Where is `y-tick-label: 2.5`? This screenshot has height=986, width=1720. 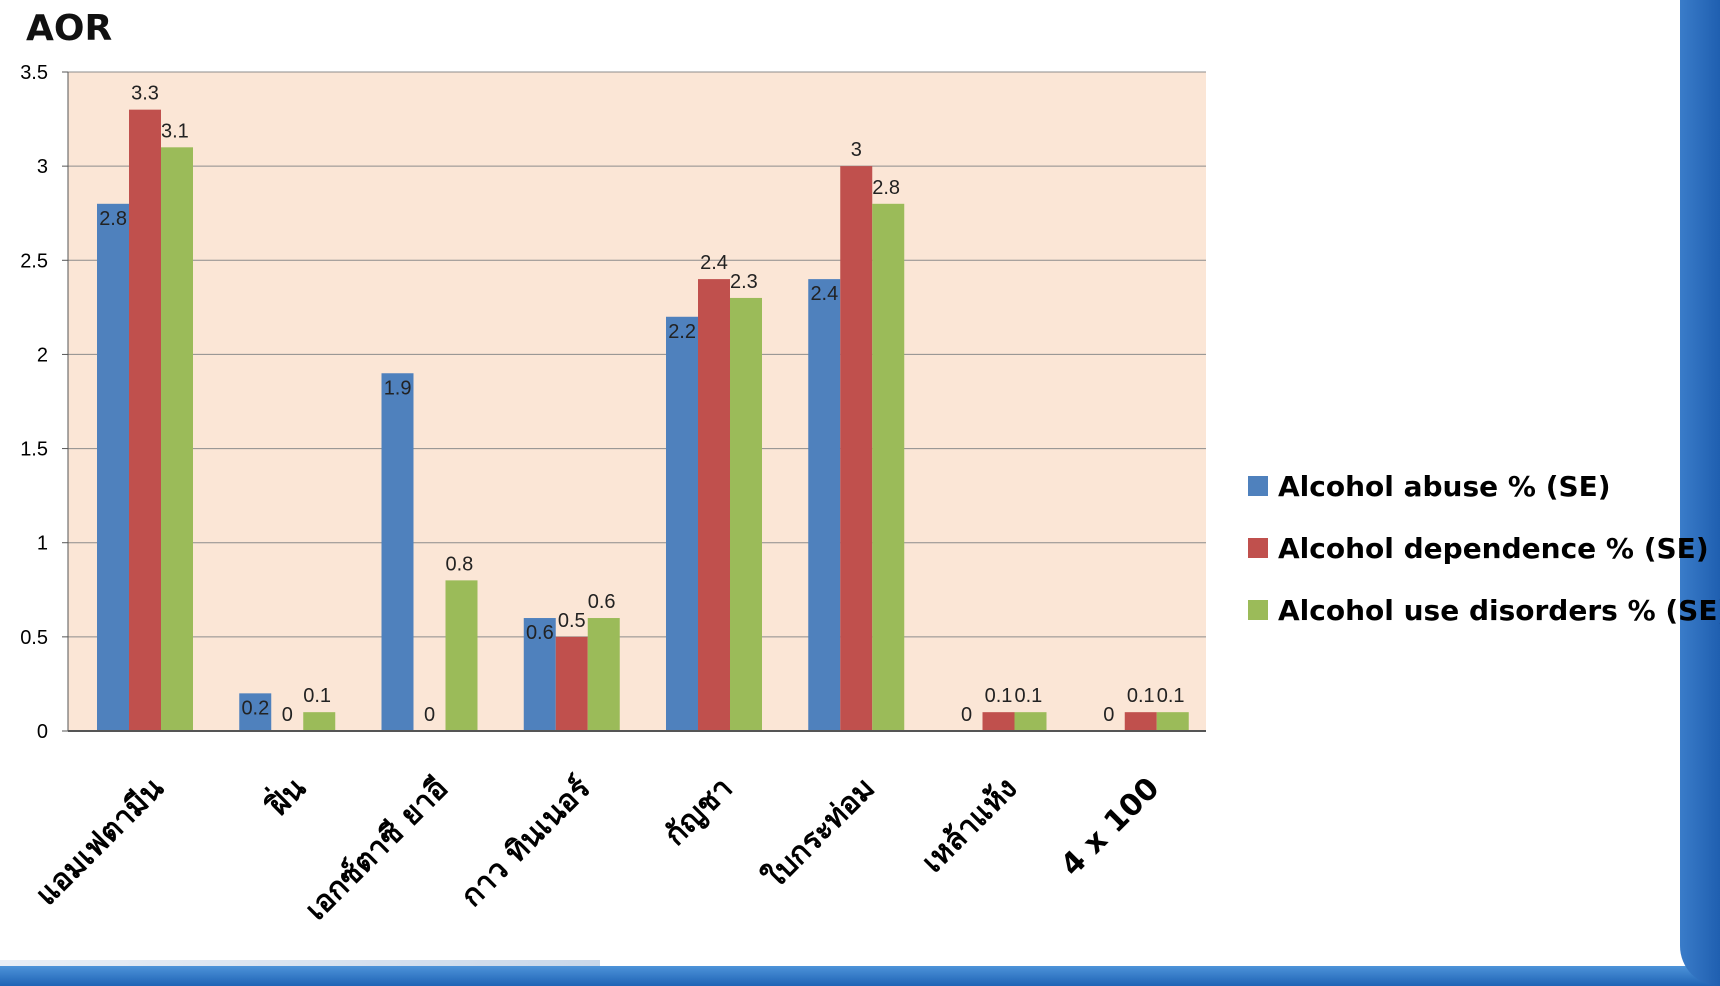 y-tick-label: 2.5 is located at coordinates (34, 261).